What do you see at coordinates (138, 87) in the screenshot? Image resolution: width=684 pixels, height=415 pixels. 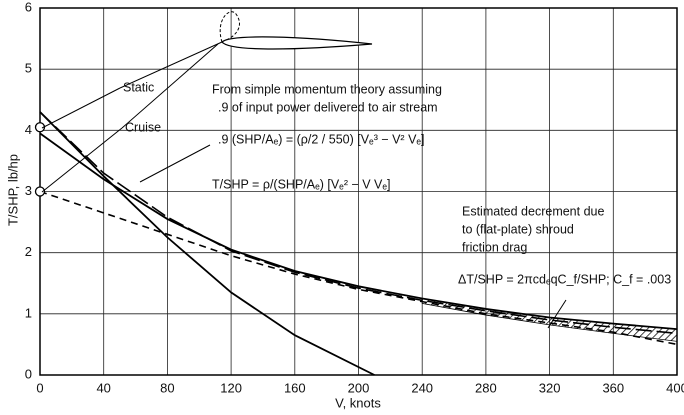 I see `annotation: Static` at bounding box center [138, 87].